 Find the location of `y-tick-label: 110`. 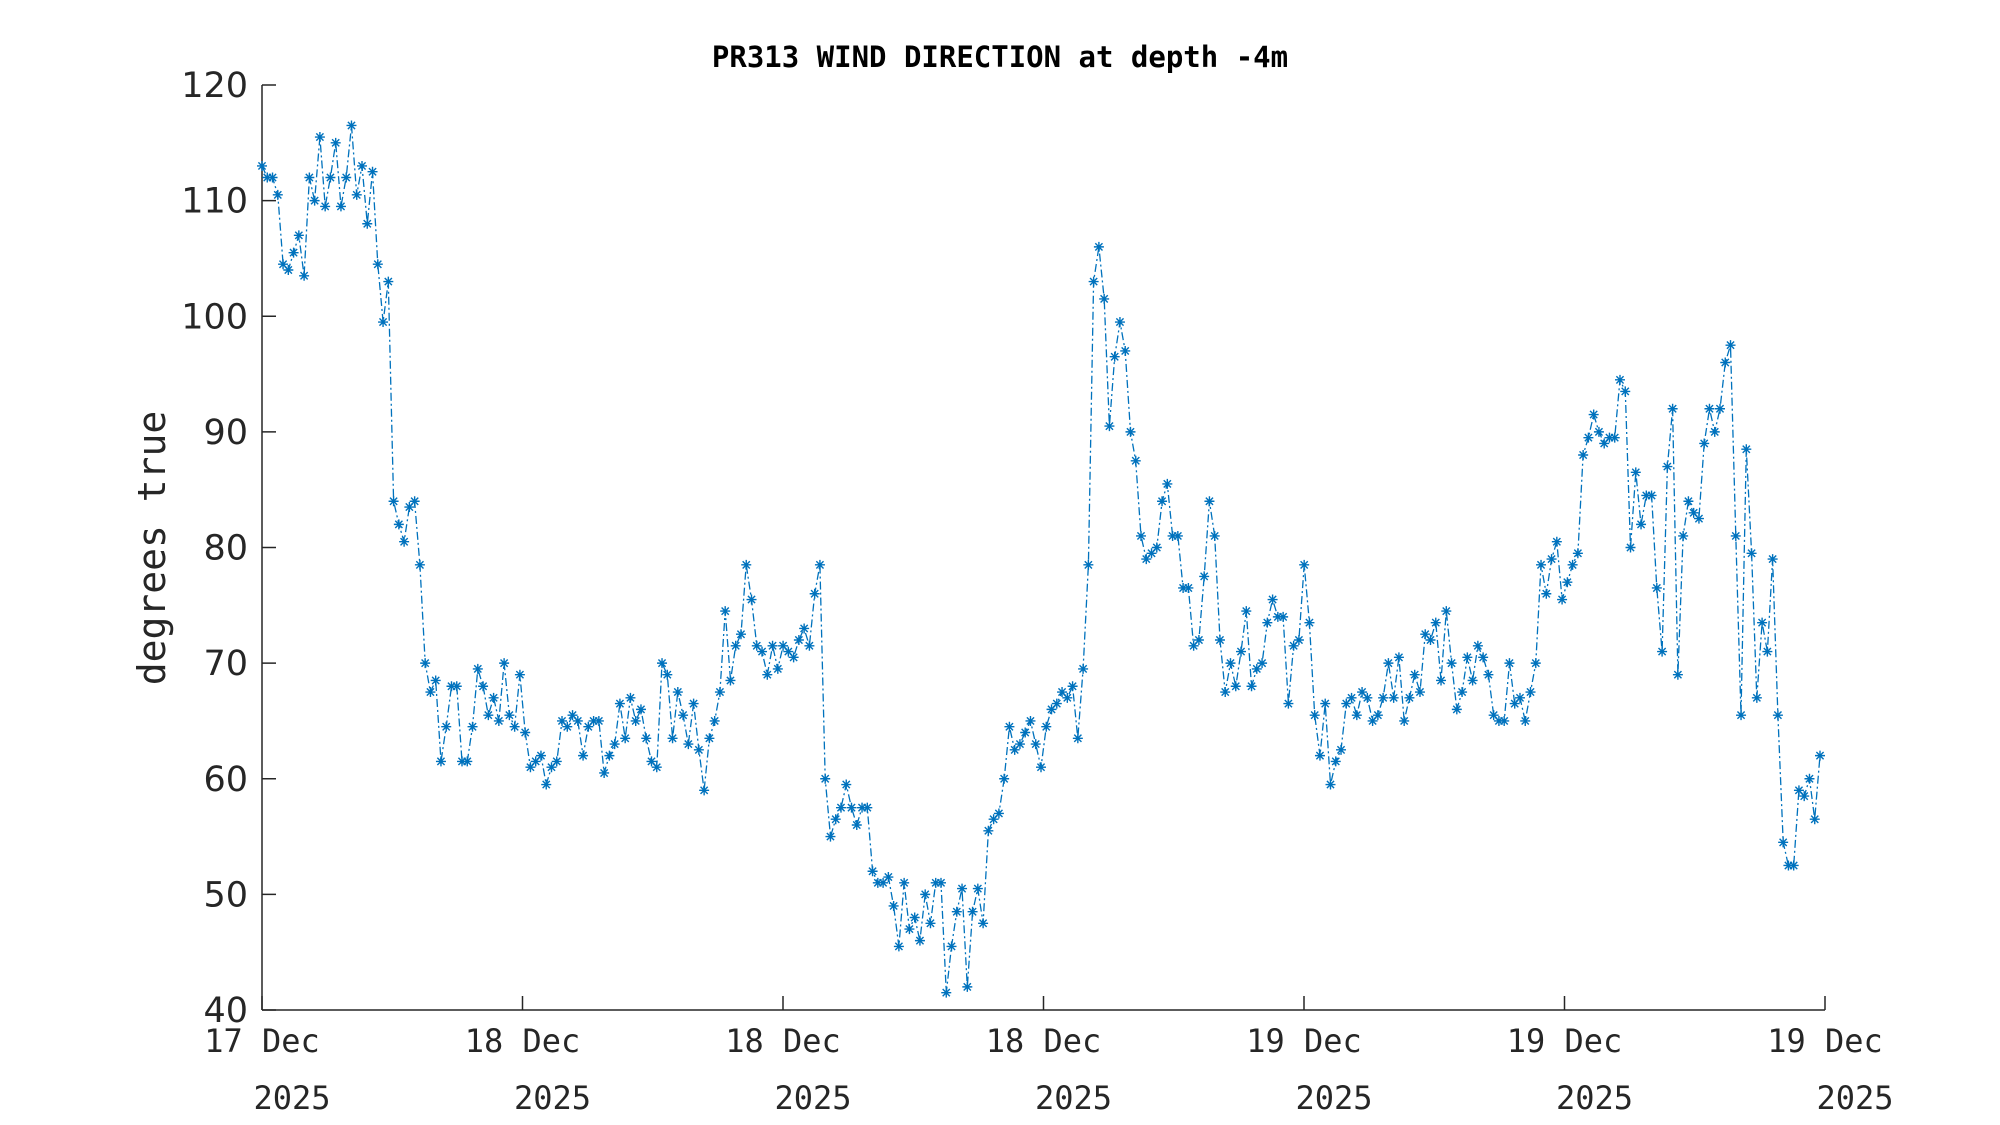

y-tick-label: 110 is located at coordinates (214, 202).